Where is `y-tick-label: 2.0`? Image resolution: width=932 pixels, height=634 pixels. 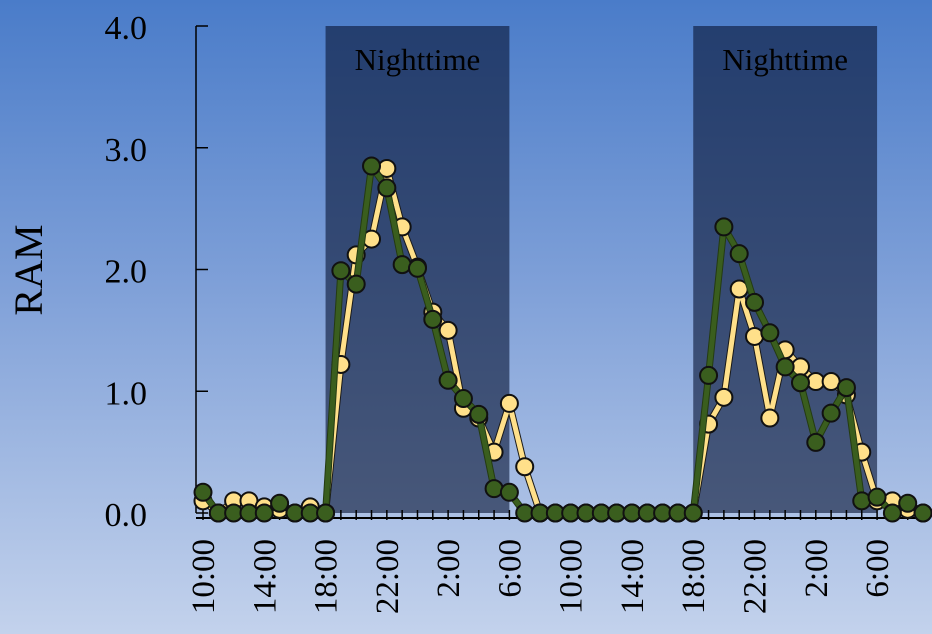
y-tick-label: 2.0 is located at coordinates (126, 272).